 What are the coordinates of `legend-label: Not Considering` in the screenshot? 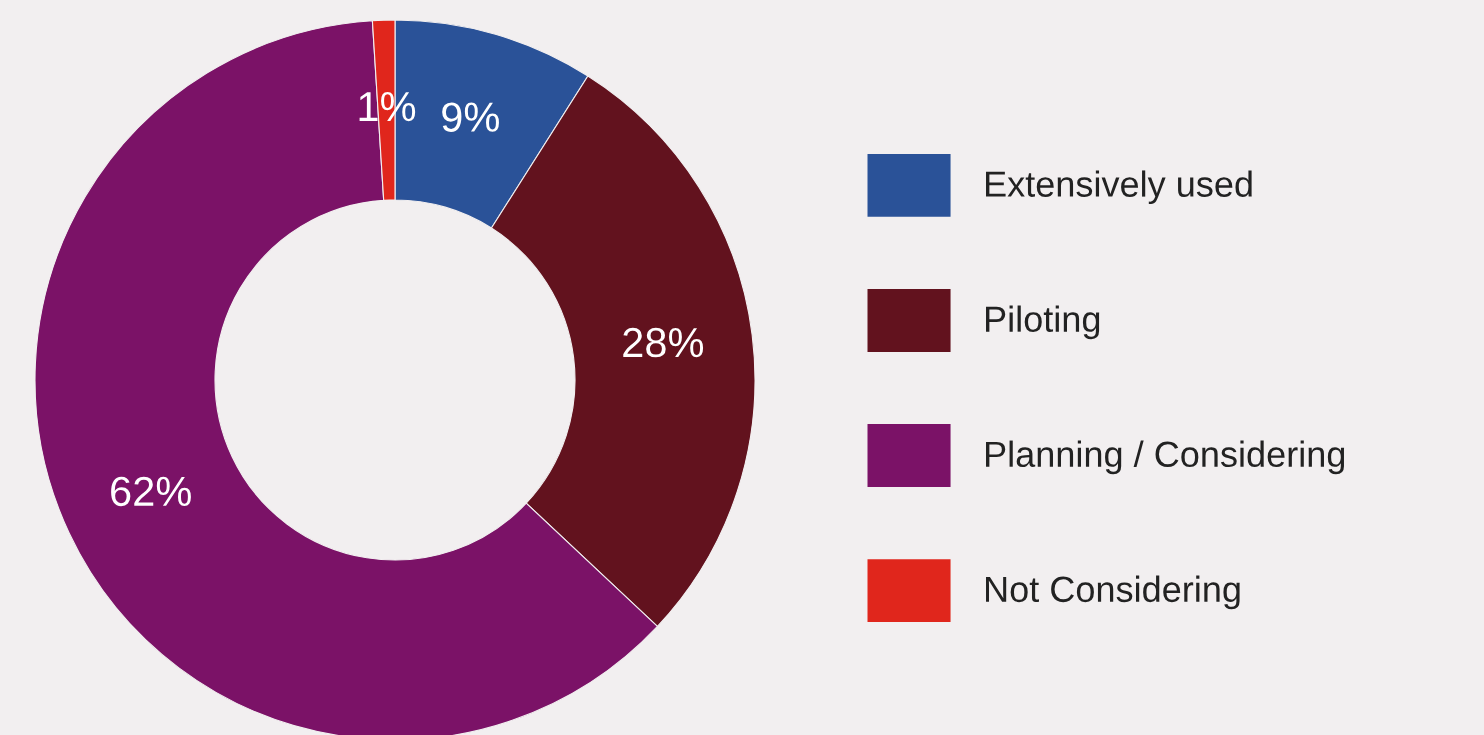 It's located at (1113, 592).